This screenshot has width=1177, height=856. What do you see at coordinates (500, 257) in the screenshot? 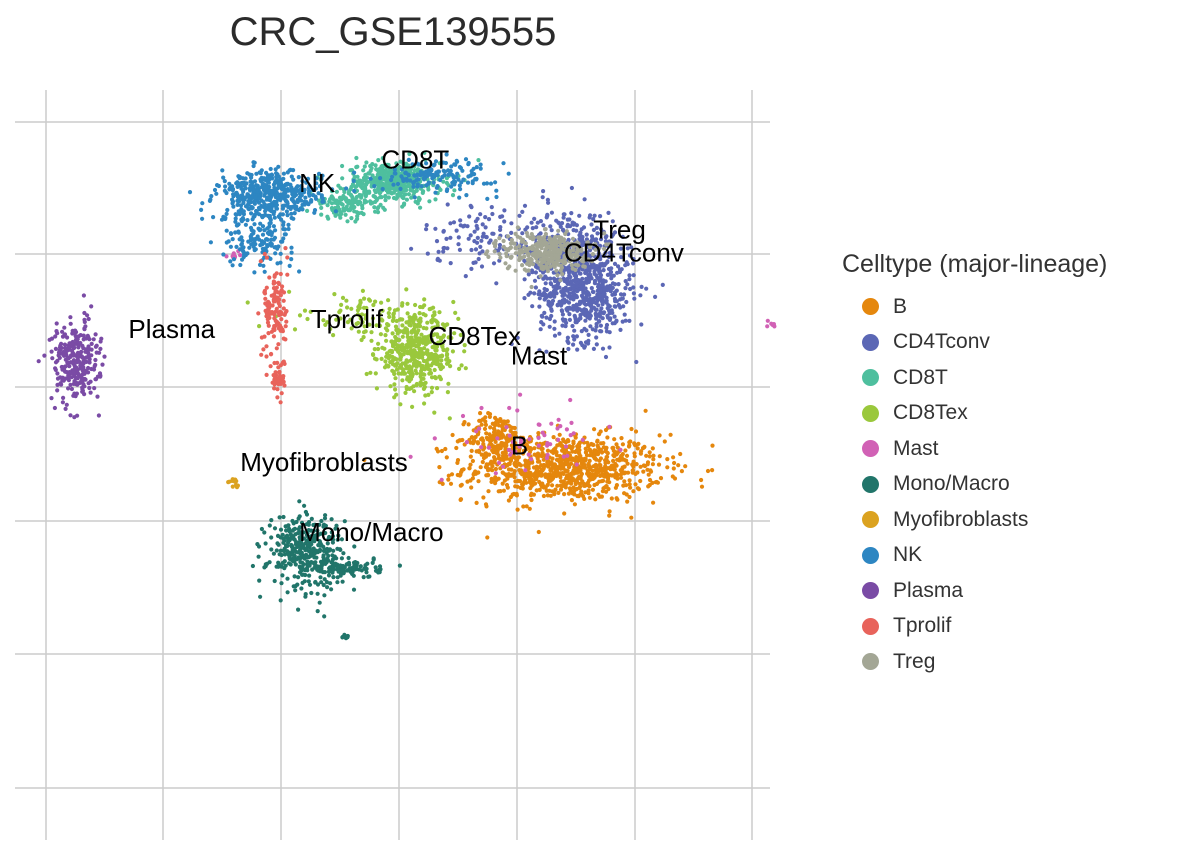
I see `point-treg` at bounding box center [500, 257].